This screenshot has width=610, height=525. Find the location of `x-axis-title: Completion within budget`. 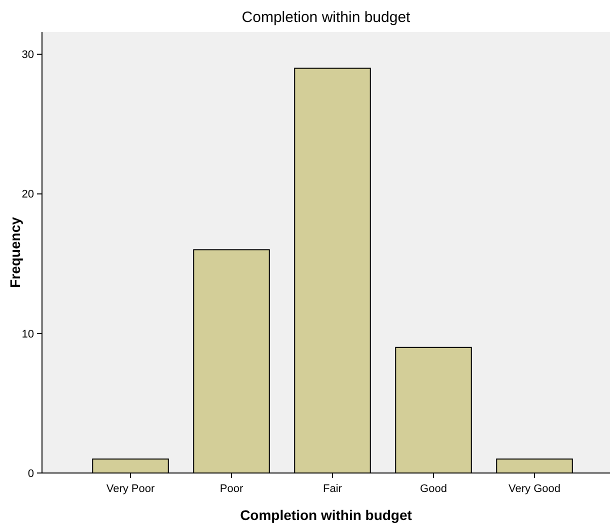

x-axis-title: Completion within budget is located at coordinates (326, 515).